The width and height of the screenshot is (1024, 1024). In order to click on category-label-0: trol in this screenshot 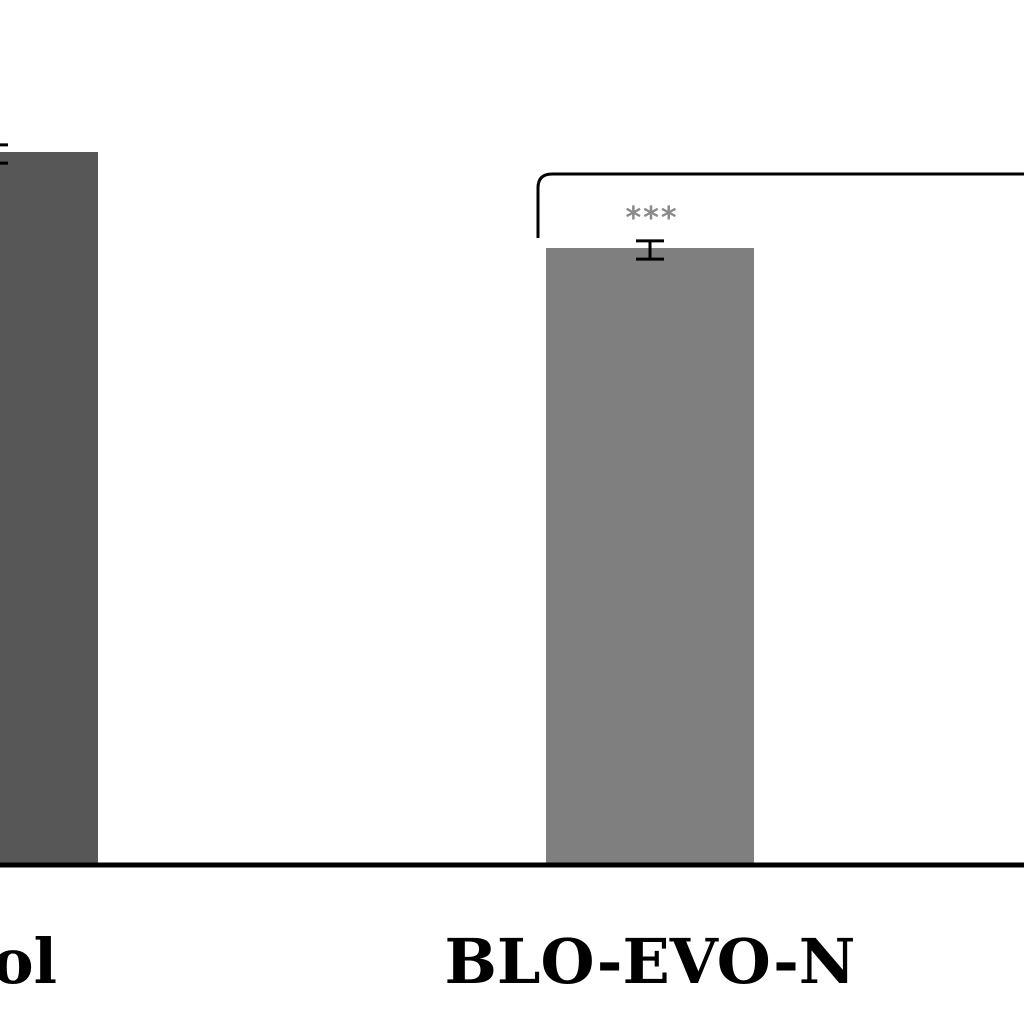, I will do `click(28, 961)`.